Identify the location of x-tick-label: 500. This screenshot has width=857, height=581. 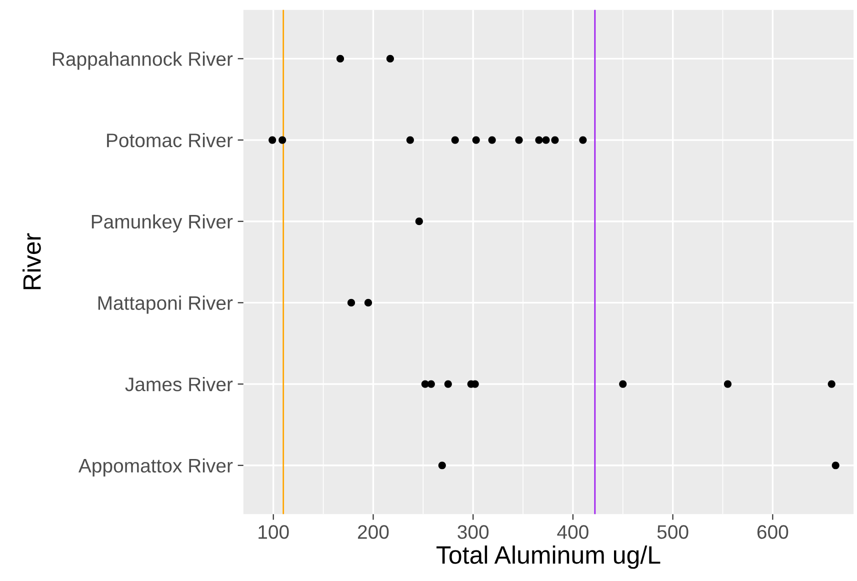
(672, 532).